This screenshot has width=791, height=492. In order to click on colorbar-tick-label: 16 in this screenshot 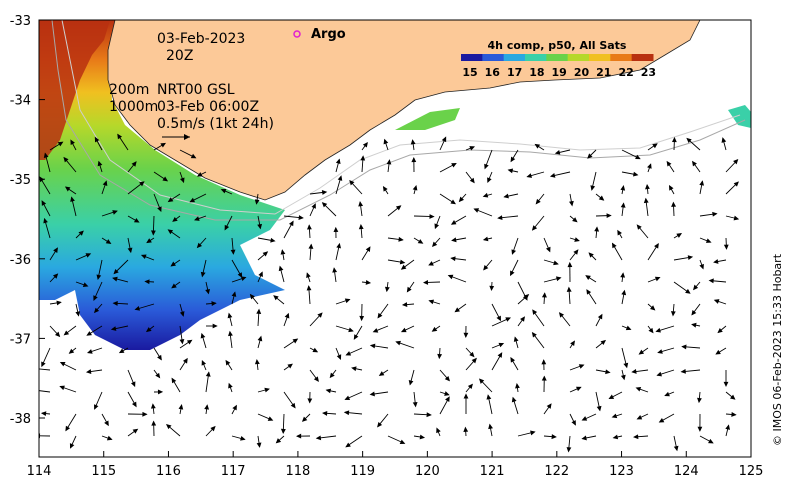, I will do `click(493, 72)`.